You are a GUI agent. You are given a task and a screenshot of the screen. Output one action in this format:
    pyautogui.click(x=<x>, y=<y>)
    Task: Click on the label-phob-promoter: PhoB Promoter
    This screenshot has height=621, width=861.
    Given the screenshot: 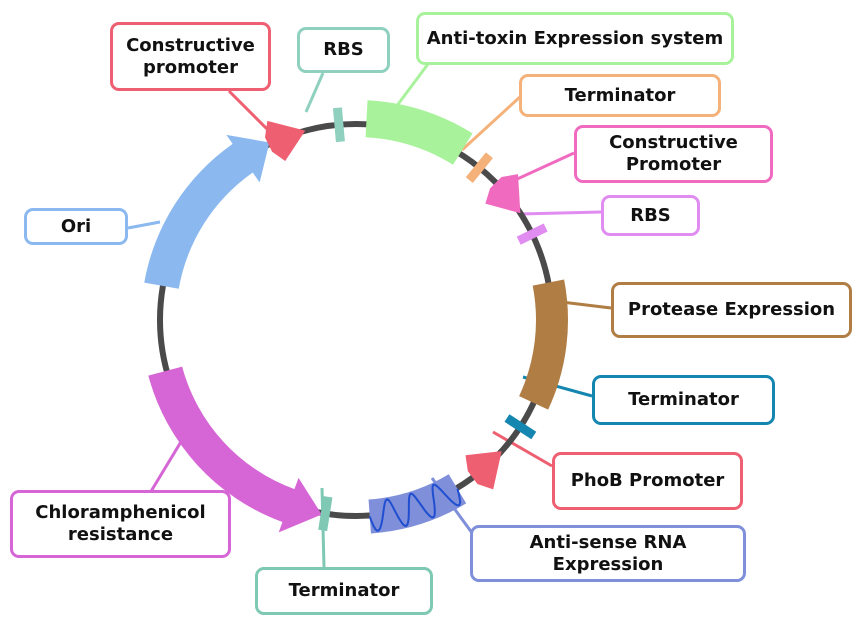 What is the action you would take?
    pyautogui.click(x=647, y=481)
    